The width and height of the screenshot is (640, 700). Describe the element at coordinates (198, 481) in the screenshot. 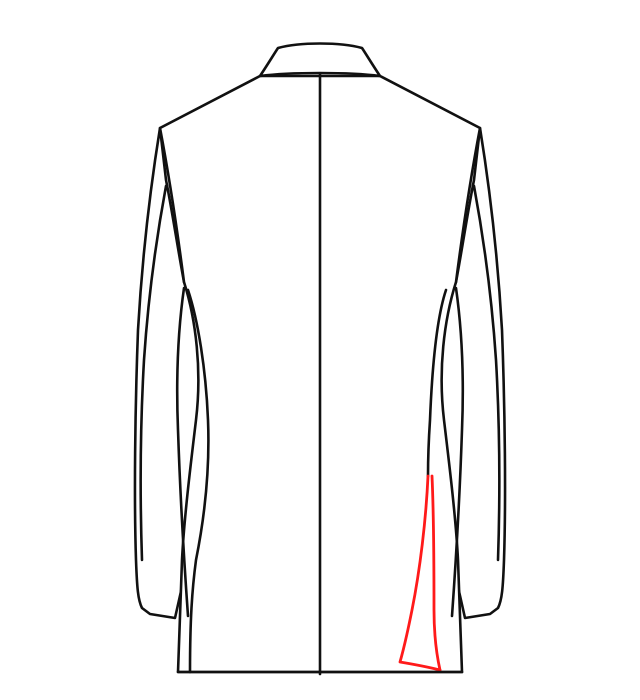

I see `left-side-seam-inner` at that location.